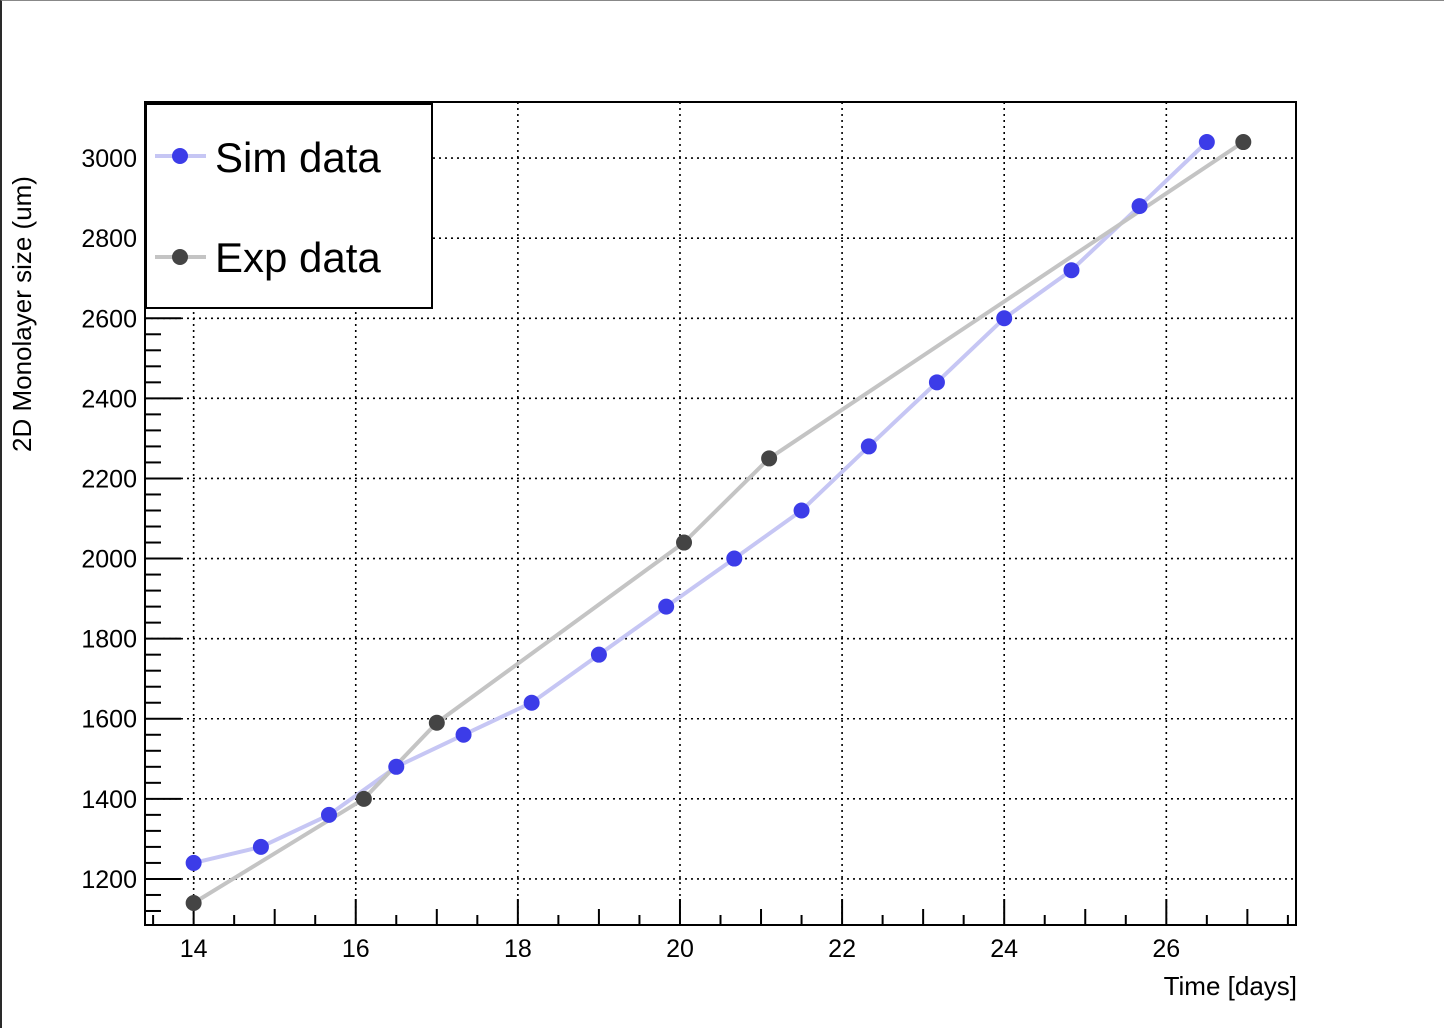  I want to click on x-tick-label: 26, so click(1166, 949).